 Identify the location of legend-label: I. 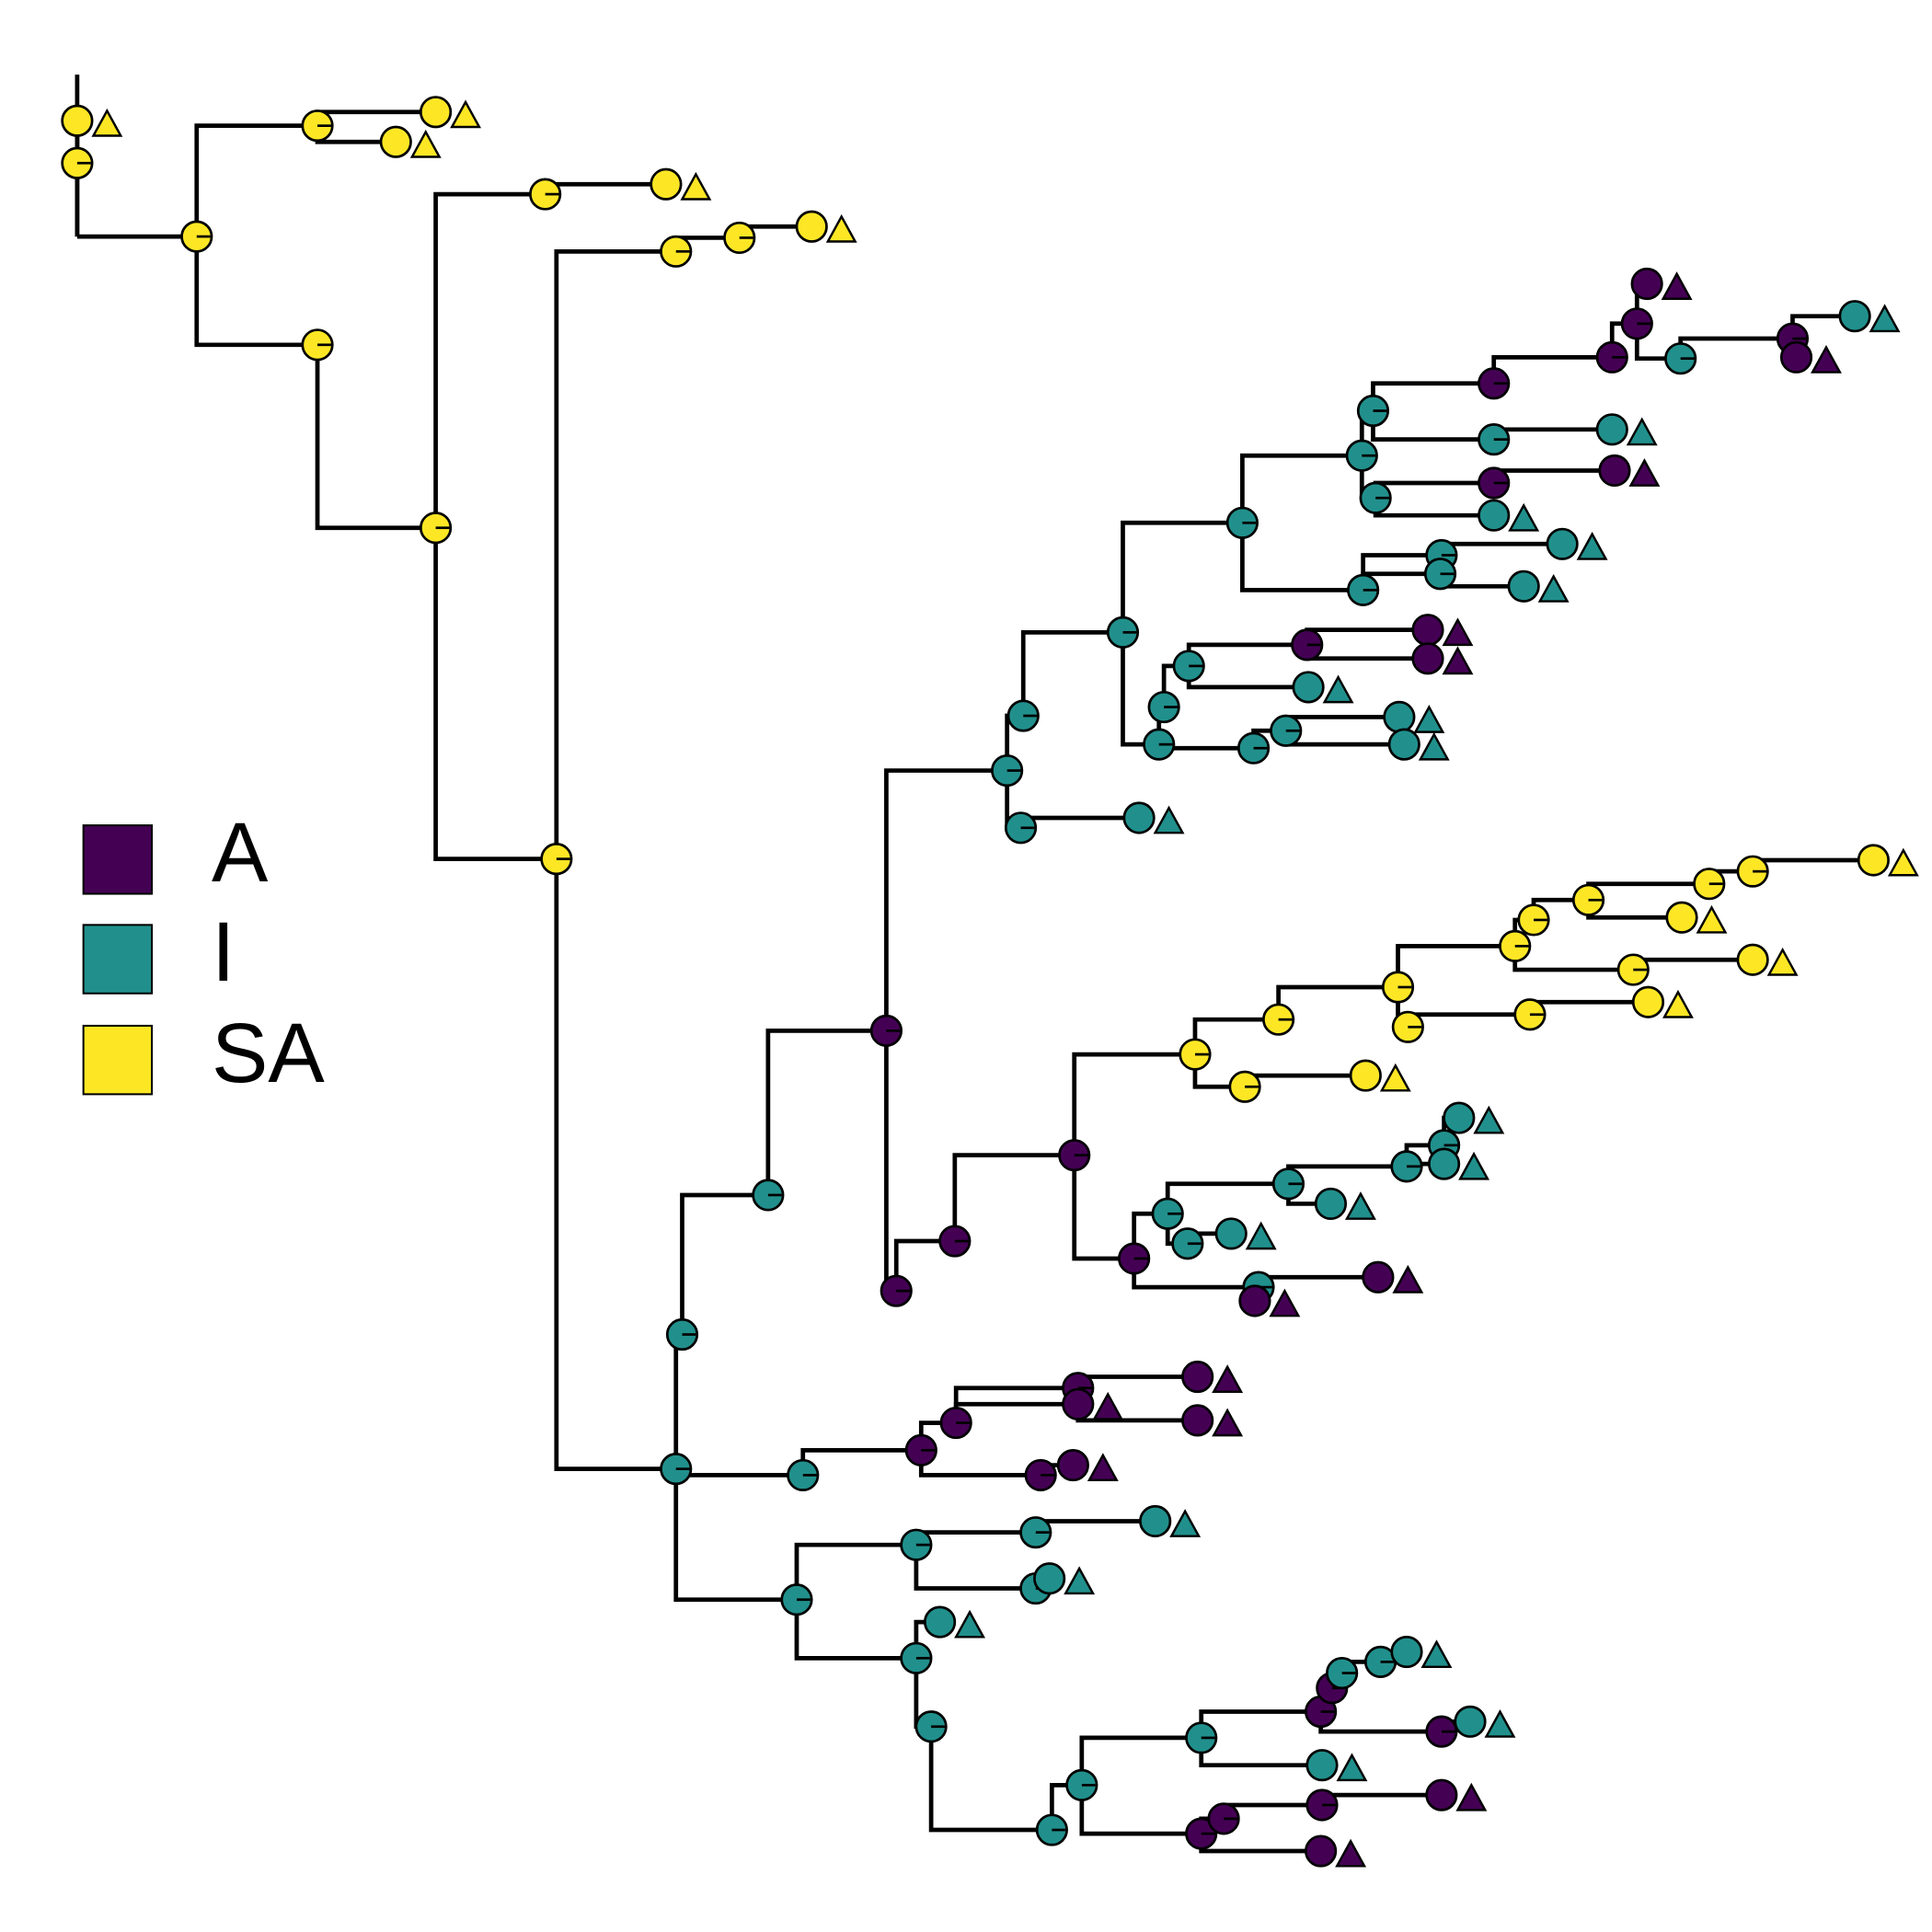
(224, 952).